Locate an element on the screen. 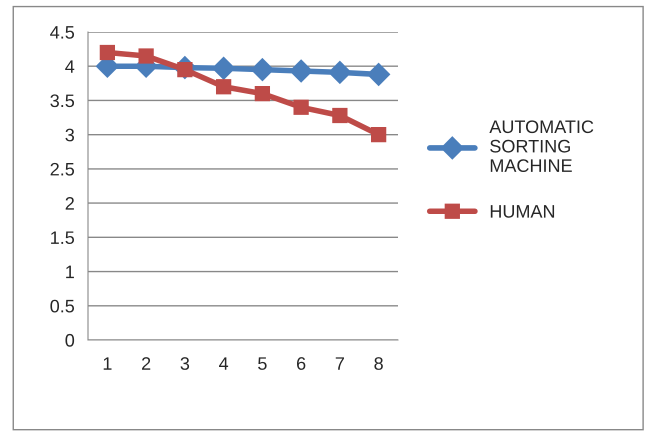 The width and height of the screenshot is (663, 434). legend-label: HUMAN is located at coordinates (522, 211).